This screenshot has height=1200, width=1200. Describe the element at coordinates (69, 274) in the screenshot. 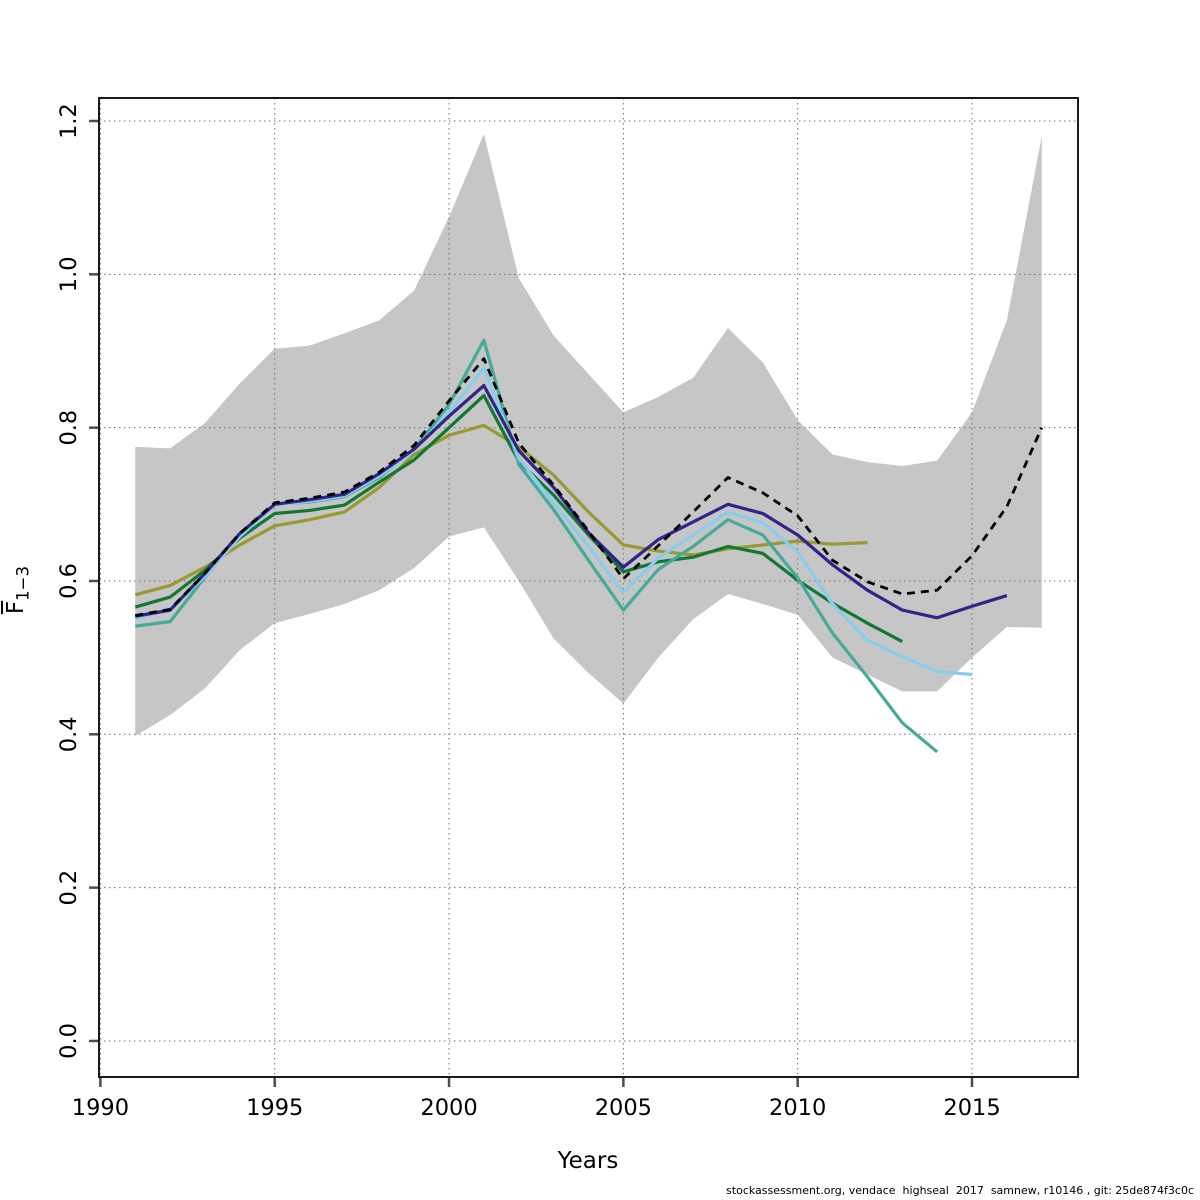

I see `y-tick-label-1.0: 1.0` at that location.